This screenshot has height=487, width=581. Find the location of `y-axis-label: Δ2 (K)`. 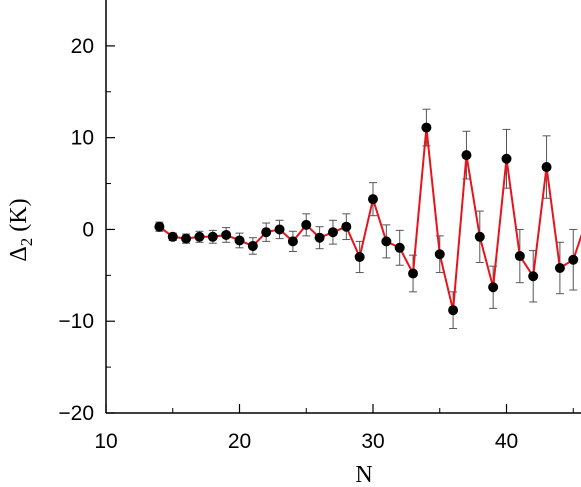

y-axis-label: Δ2 (K) is located at coordinates (21, 229).